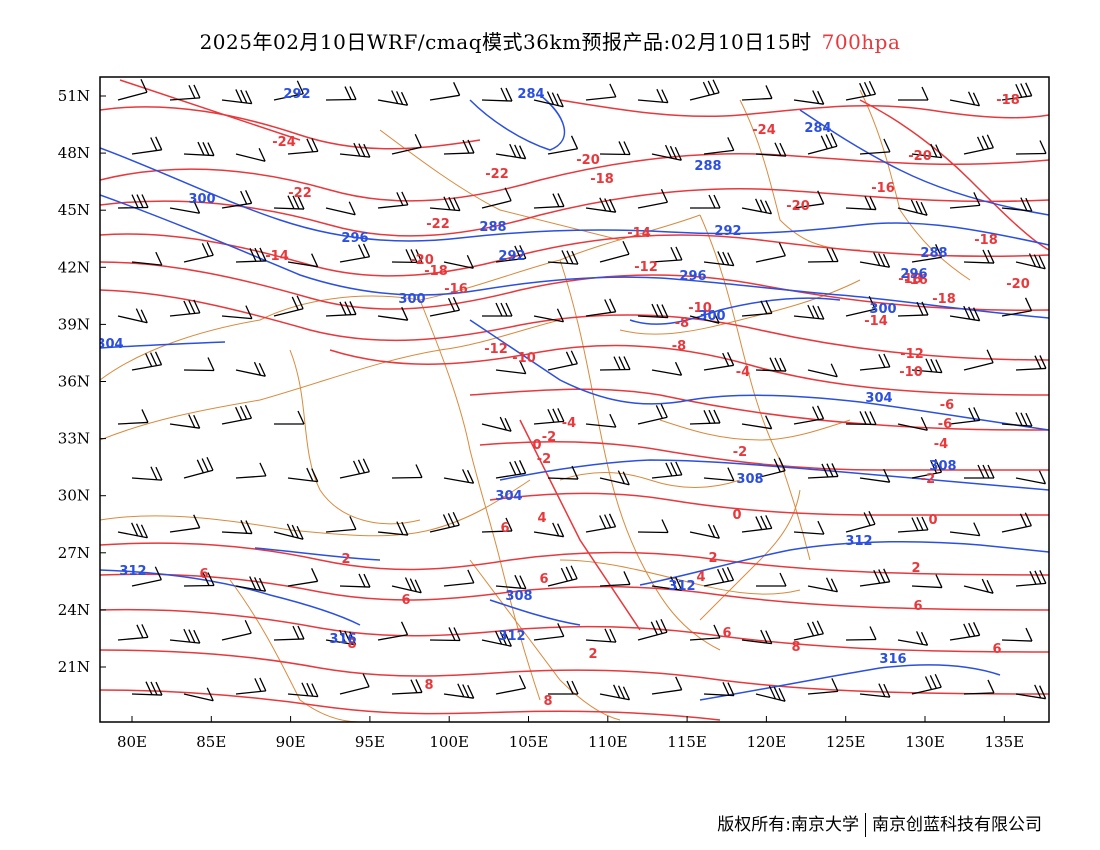  Describe the element at coordinates (910, 279) in the screenshot. I see `temperature-label: -18` at that location.